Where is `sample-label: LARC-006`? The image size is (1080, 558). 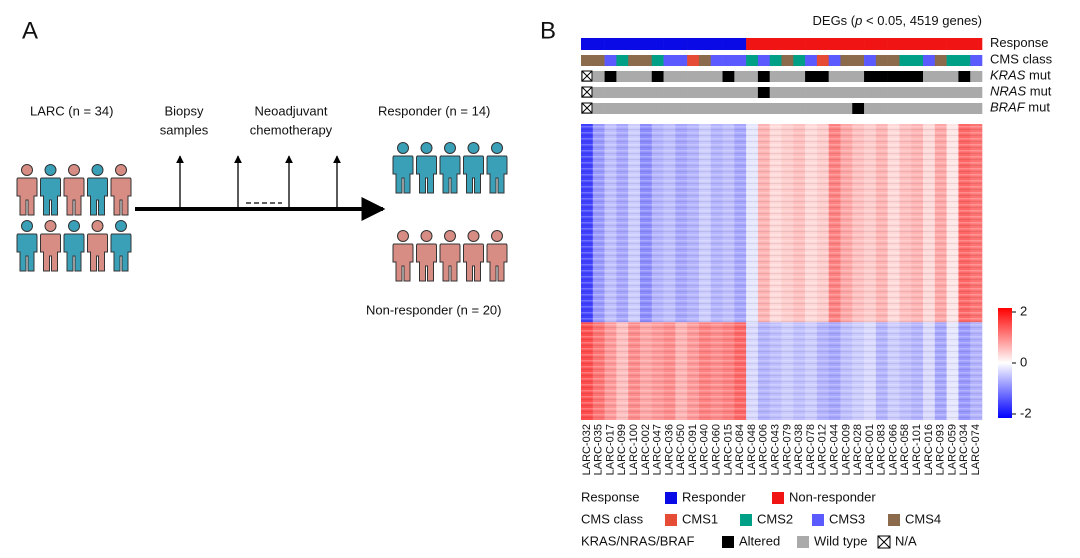 sample-label: LARC-006 is located at coordinates (764, 449).